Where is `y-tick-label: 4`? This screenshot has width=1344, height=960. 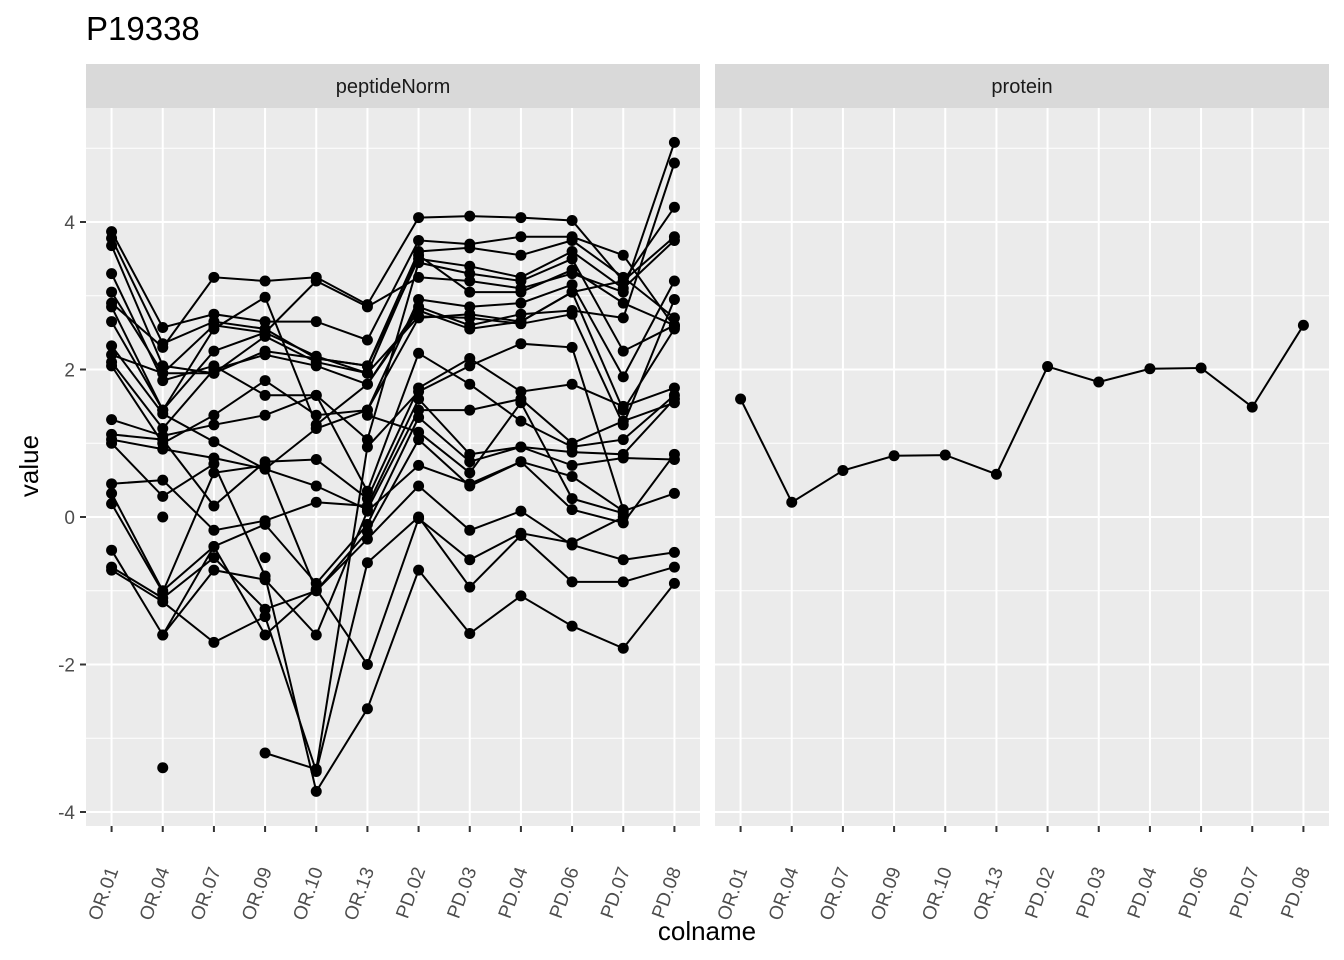
y-tick-label: 4 is located at coordinates (69, 223).